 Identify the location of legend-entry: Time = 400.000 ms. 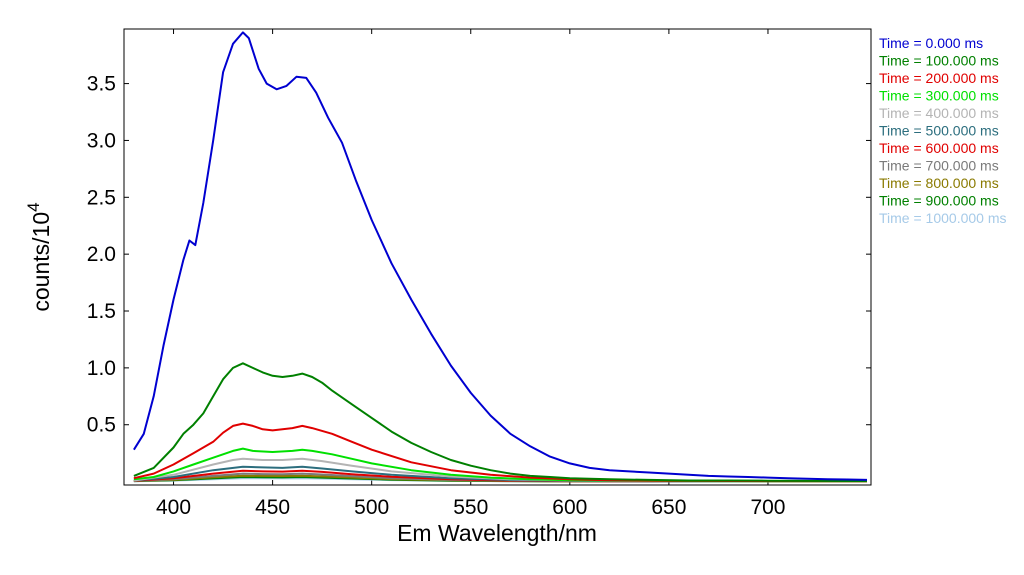
(939, 113).